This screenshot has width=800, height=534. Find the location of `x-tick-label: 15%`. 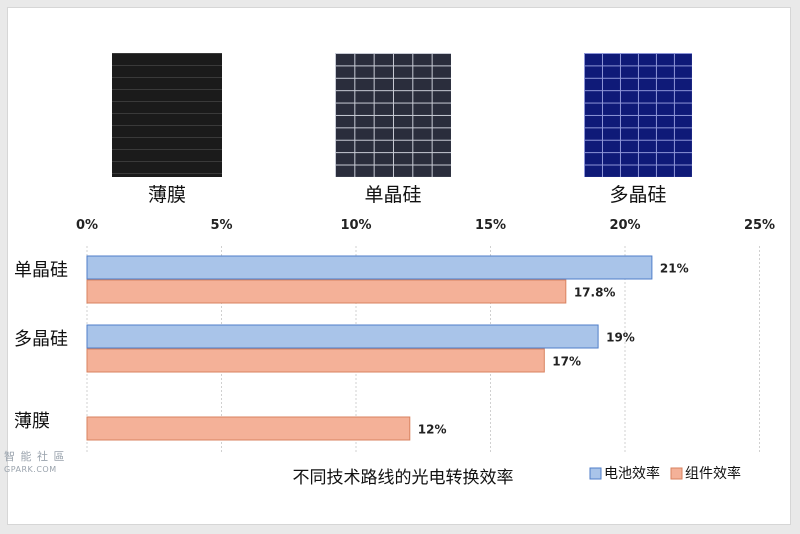

x-tick-label: 15% is located at coordinates (490, 225).